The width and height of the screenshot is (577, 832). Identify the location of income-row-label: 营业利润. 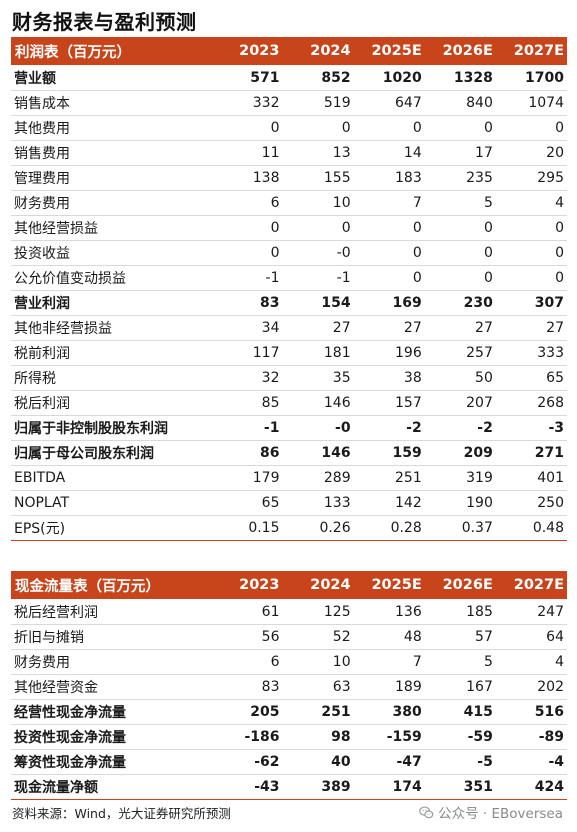
(111, 303).